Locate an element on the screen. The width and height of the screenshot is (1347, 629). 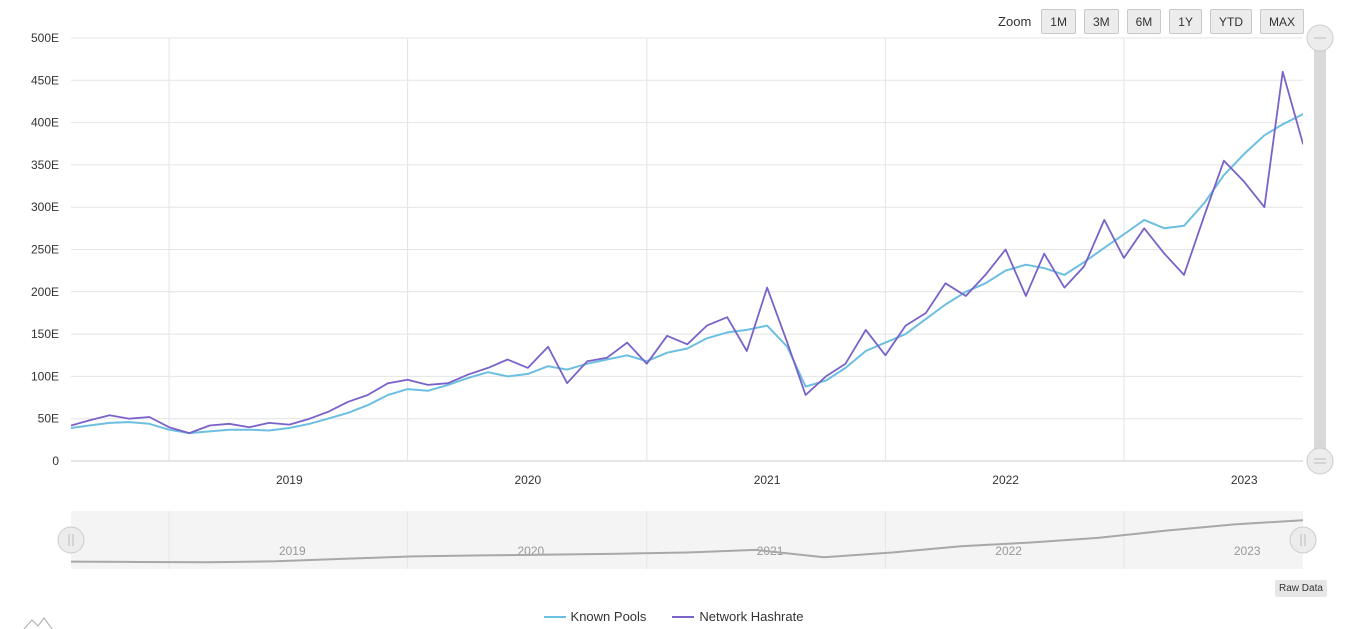
zoom-6m-button: 6M is located at coordinates (1144, 21).